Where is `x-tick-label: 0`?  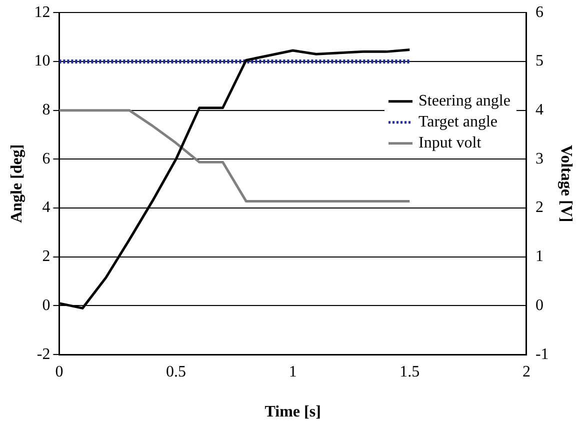 x-tick-label: 0 is located at coordinates (59, 371).